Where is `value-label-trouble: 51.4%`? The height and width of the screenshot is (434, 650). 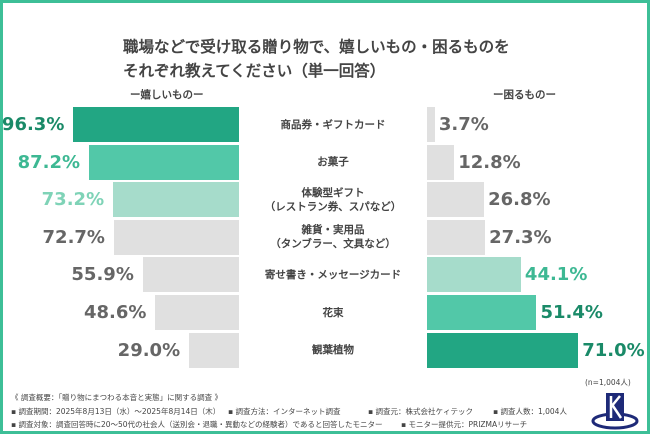 value-label-trouble: 51.4% is located at coordinates (571, 312).